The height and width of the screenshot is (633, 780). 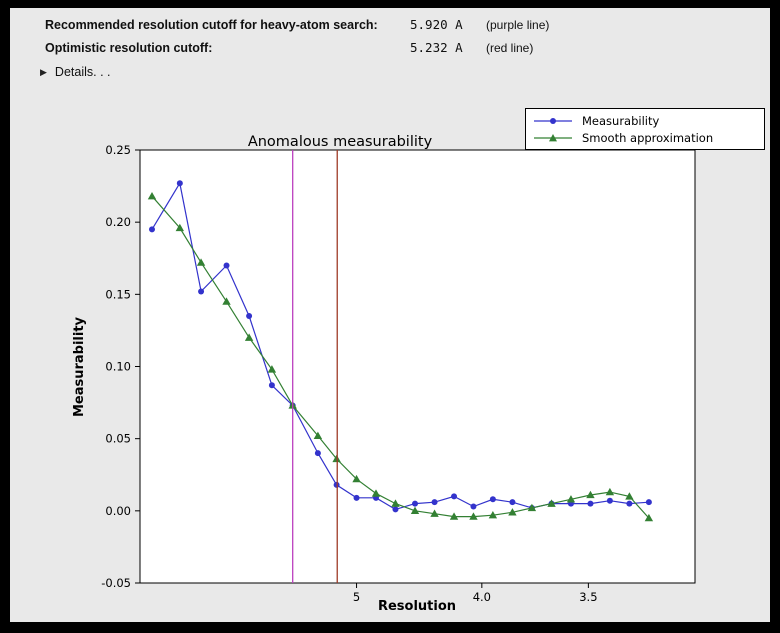 What do you see at coordinates (436, 47) in the screenshot?
I see `optimistic-cutoff-value: 5.232 A` at bounding box center [436, 47].